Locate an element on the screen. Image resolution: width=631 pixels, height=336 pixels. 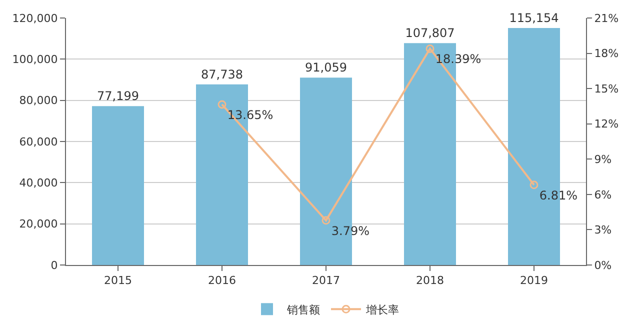
y-tick-label: 100,000 is located at coordinates (35, 59).